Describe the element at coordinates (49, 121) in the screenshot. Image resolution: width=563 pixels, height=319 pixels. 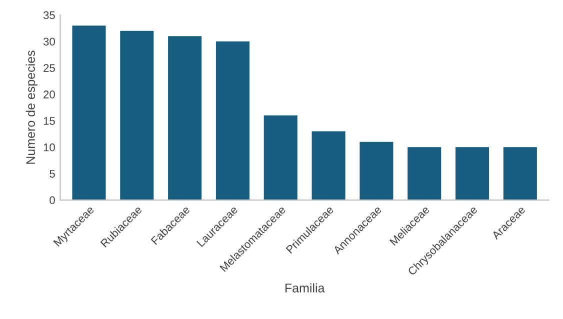
I see `y-tick-label: 15` at that location.